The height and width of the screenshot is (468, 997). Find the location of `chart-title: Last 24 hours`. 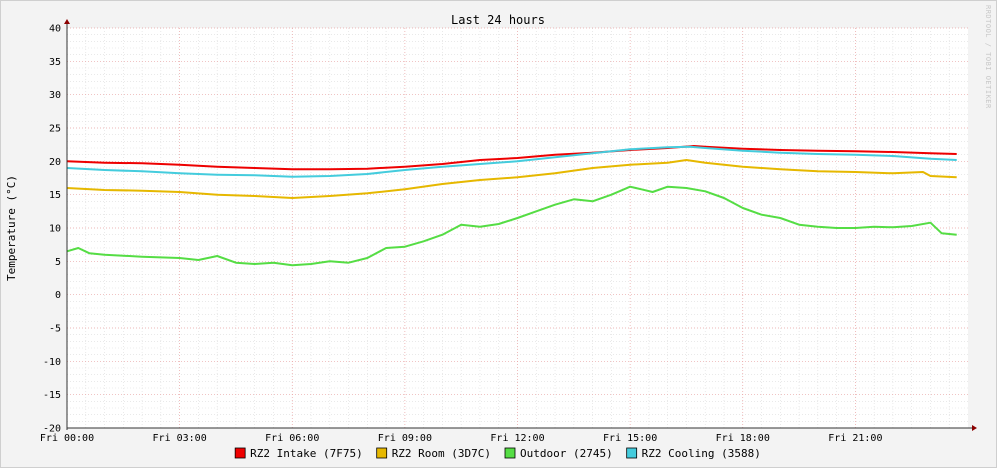

chart-title: Last 24 hours is located at coordinates (498, 20).